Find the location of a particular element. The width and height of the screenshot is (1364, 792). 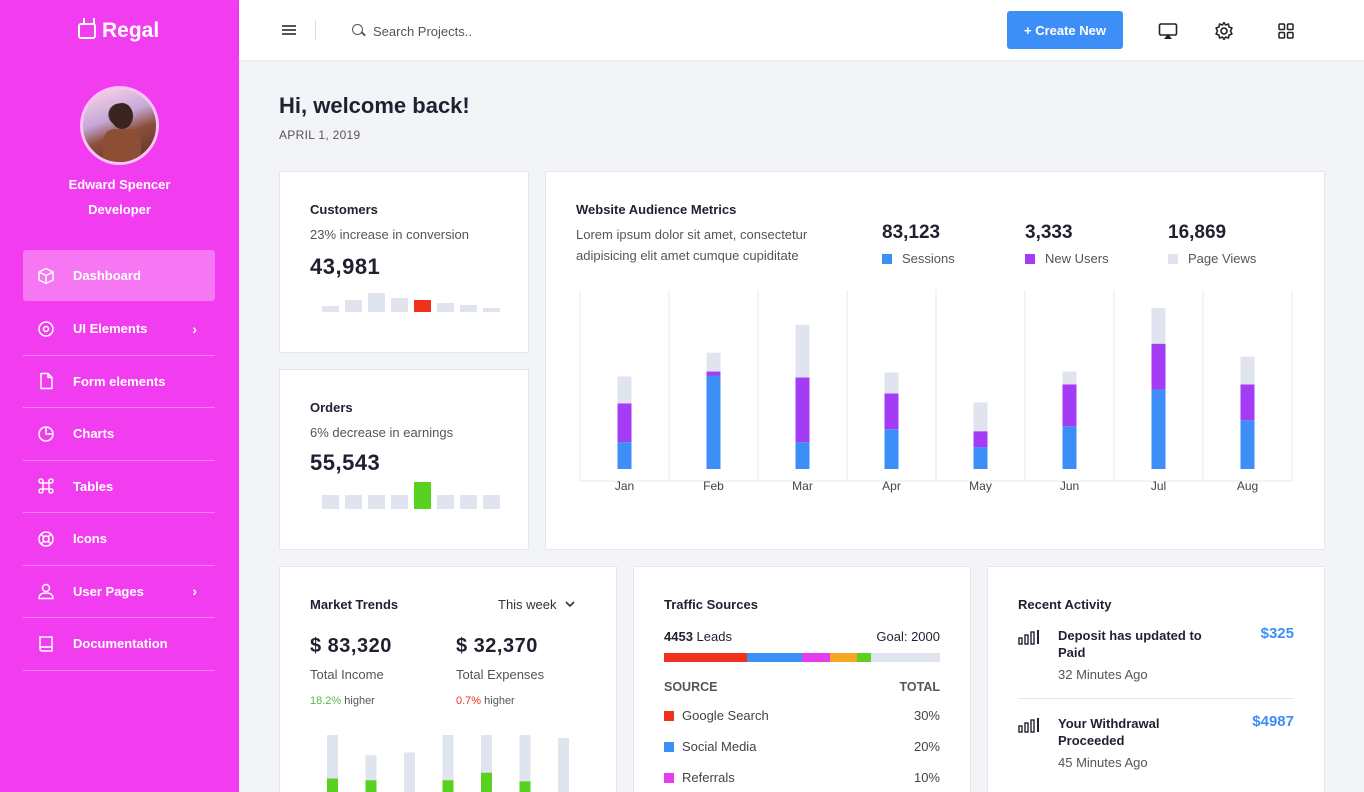

user-icon is located at coordinates (46, 591).